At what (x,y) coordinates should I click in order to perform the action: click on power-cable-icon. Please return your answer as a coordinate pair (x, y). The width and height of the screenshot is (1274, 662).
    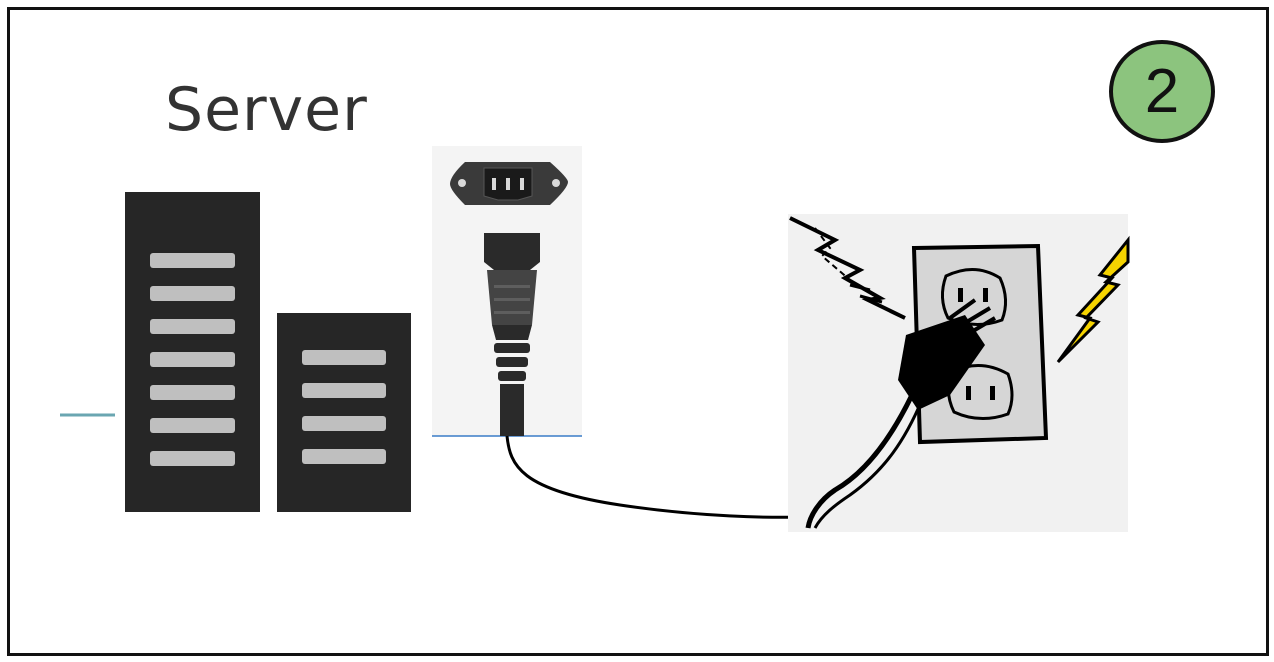
    Looking at the image, I should click on (655, 477).